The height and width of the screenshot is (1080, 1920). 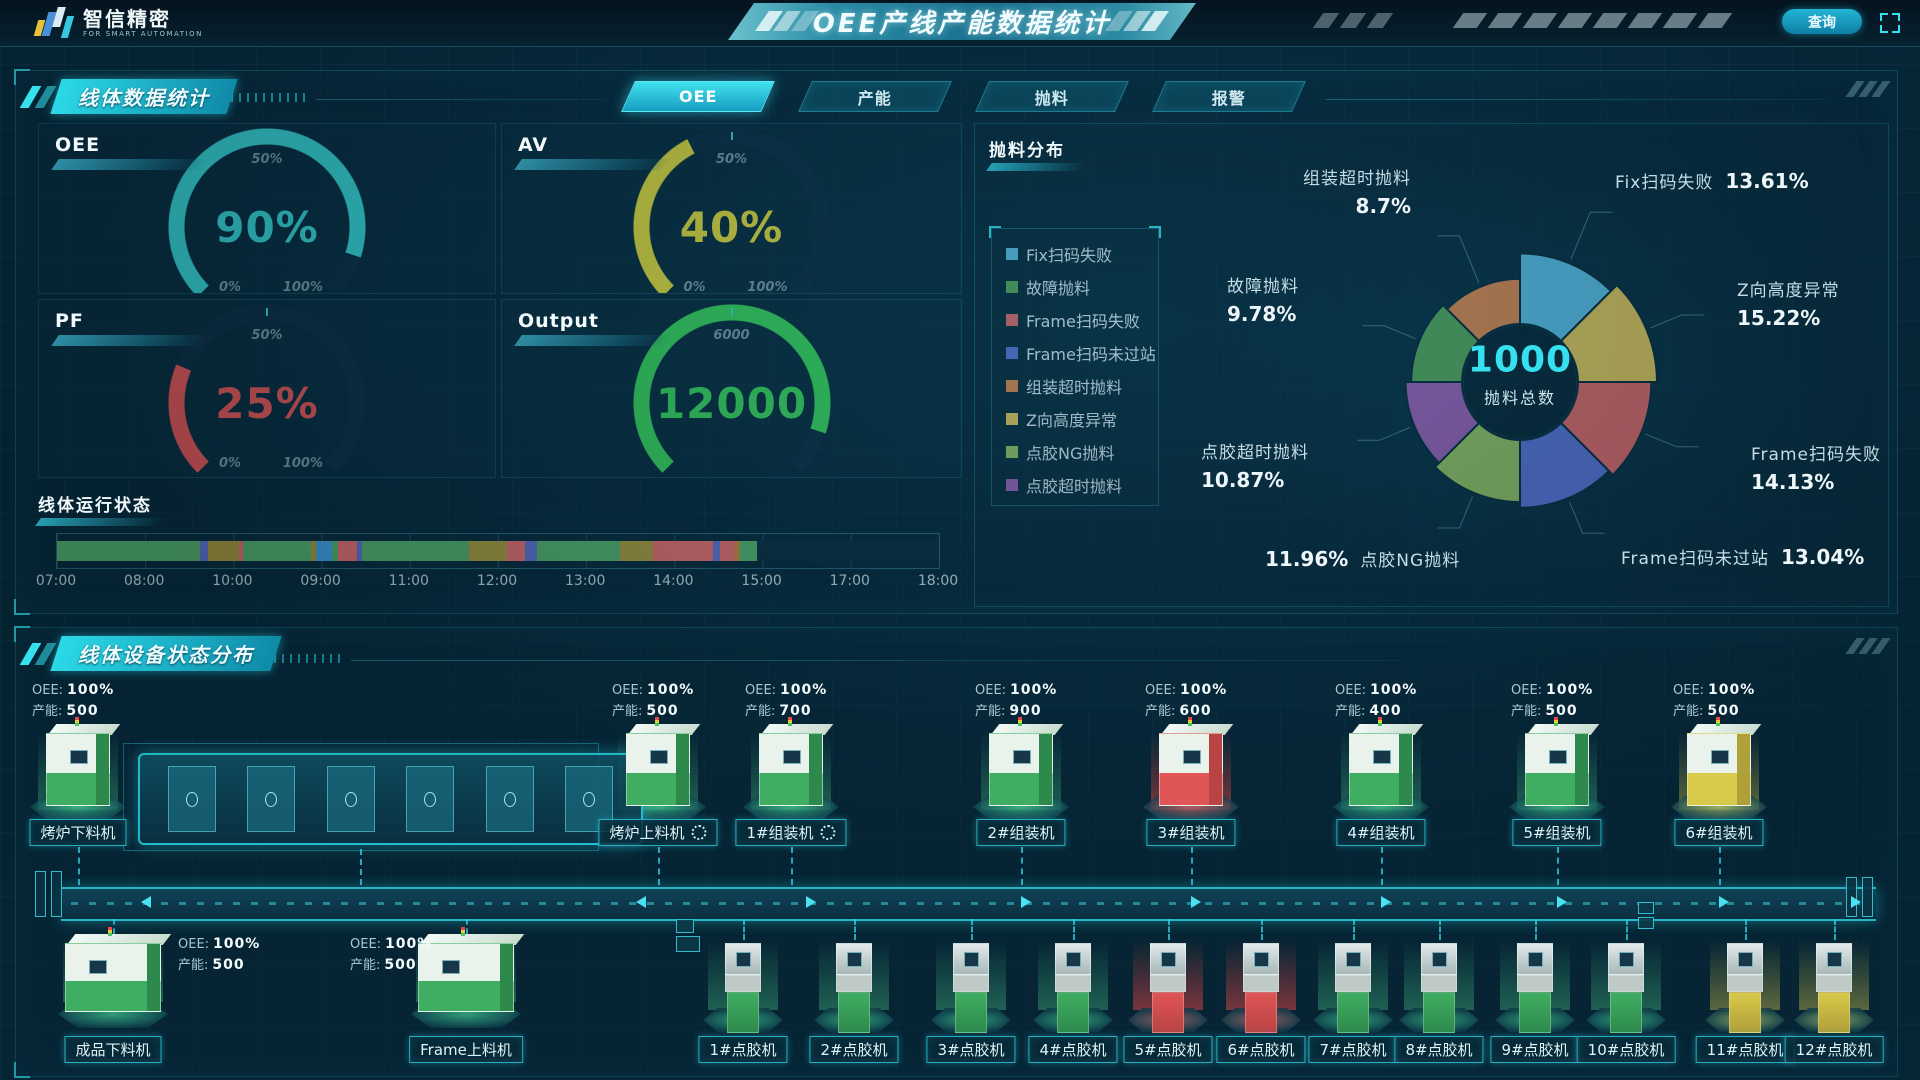 I want to click on time-label: 15:00, so click(x=761, y=581).